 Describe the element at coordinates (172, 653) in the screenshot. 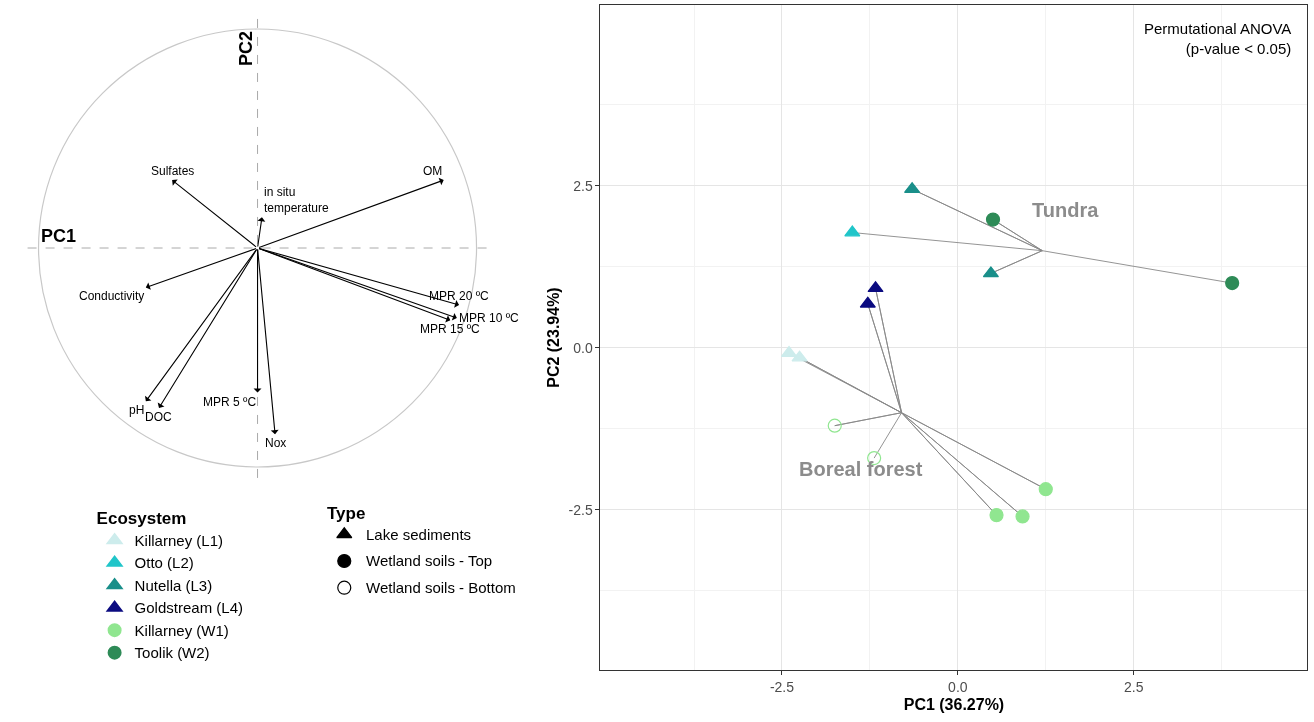

I see `legend-label: Toolik (W2)` at that location.